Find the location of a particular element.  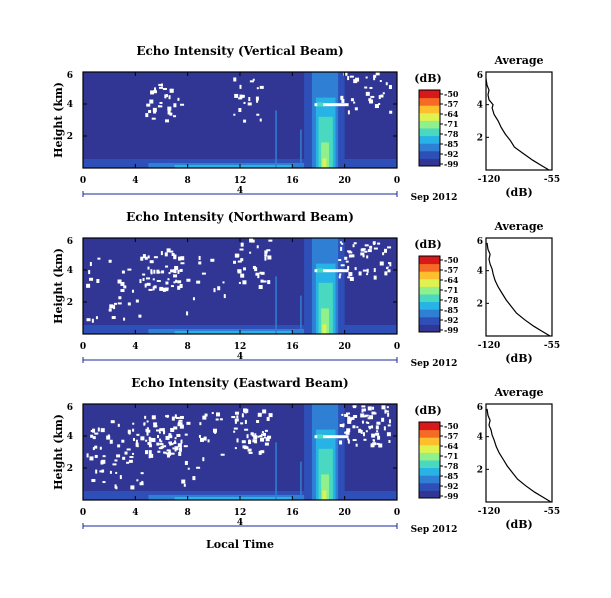

avg-y-tick-label: 6 is located at coordinates (480, 76).